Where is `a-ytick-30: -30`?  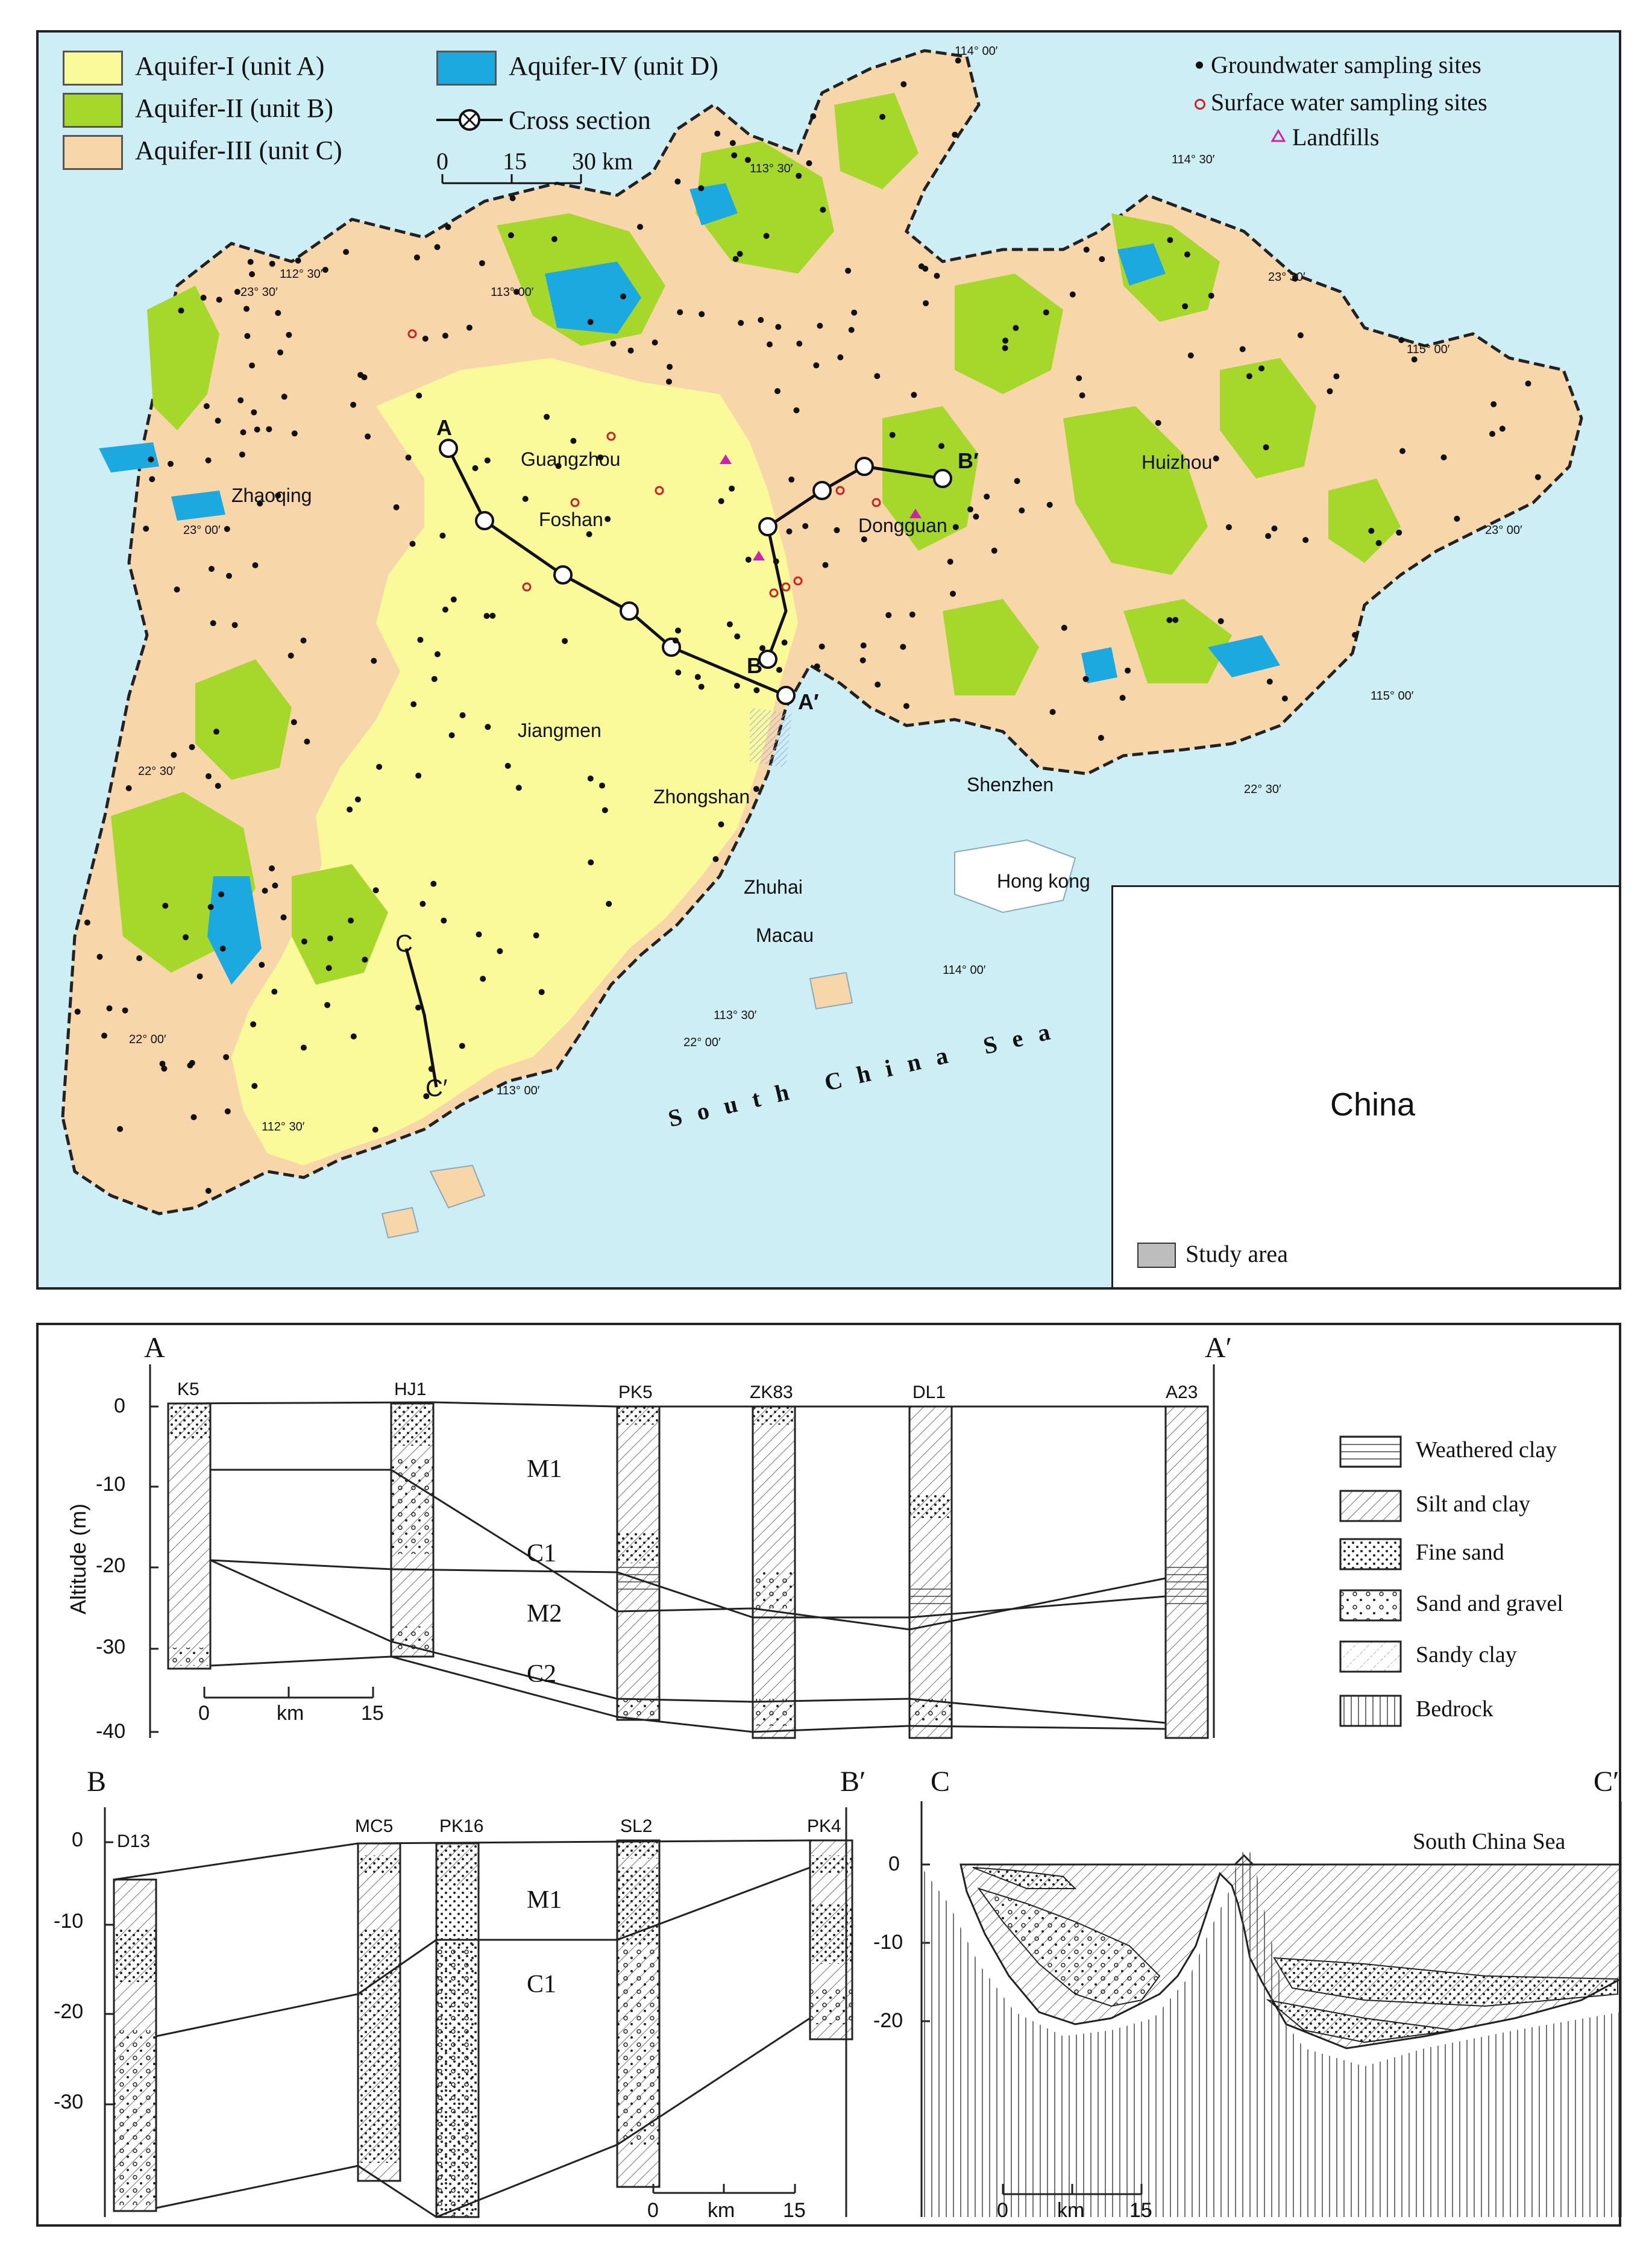
a-ytick-30: -30 is located at coordinates (111, 1647).